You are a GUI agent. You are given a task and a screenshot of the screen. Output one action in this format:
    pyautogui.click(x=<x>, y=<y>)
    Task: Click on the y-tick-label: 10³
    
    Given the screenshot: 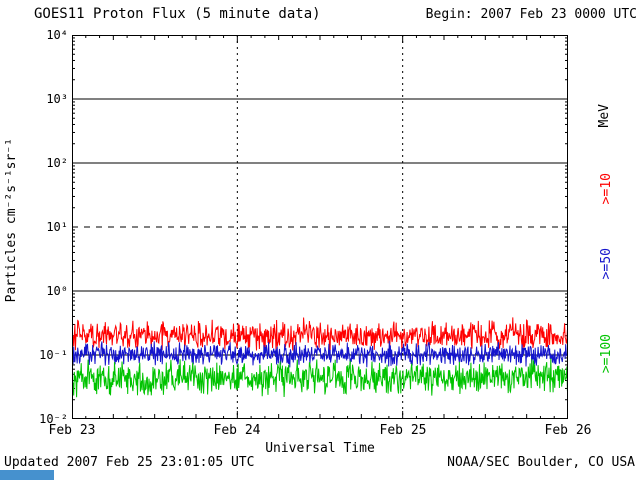 What is the action you would take?
    pyautogui.click(x=57, y=99)
    